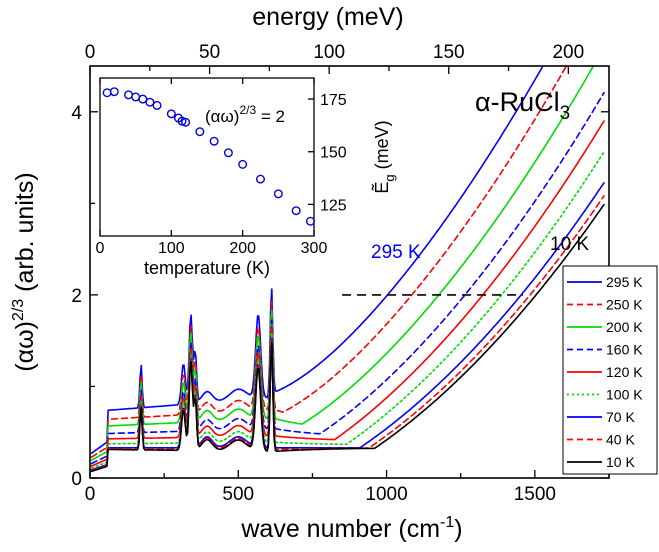 This screenshot has height=552, width=659. I want to click on y-axis-label-rest: (arb. units), so click(25, 235).